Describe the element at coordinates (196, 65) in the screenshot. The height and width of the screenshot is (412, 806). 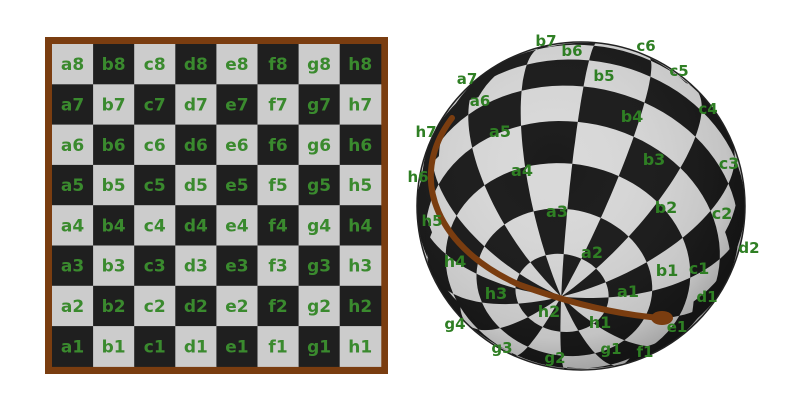
I see `square-label-d8: d8` at that location.